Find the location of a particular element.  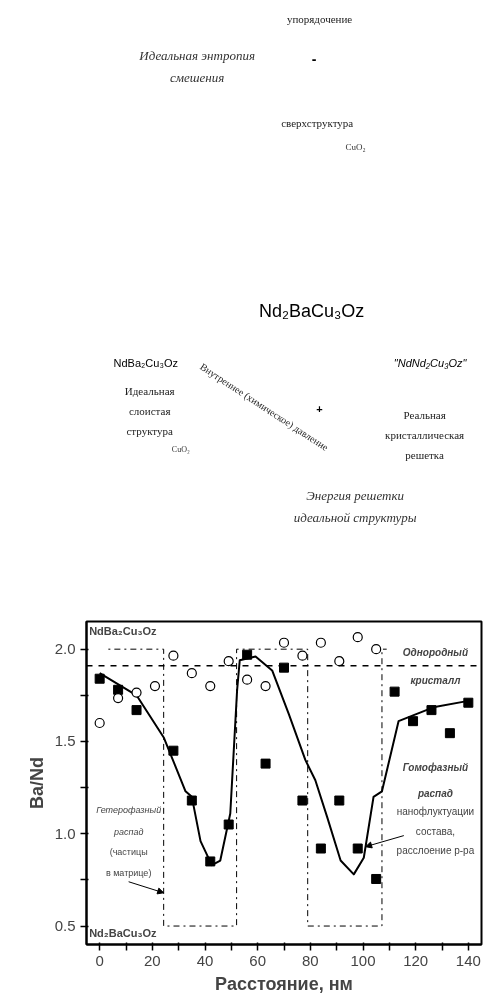

annotation: кристалл is located at coordinates (436, 681).